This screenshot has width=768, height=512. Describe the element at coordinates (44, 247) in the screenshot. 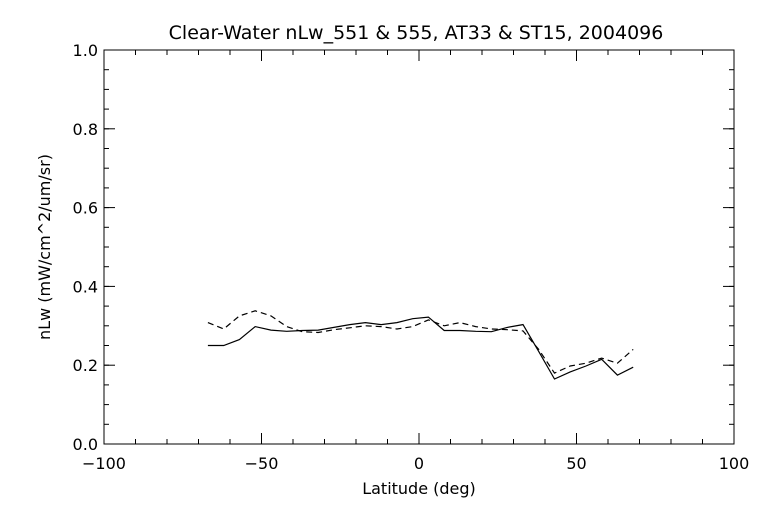

I see `y-axis-label: nLw (mW/cm^2/um/sr)` at that location.